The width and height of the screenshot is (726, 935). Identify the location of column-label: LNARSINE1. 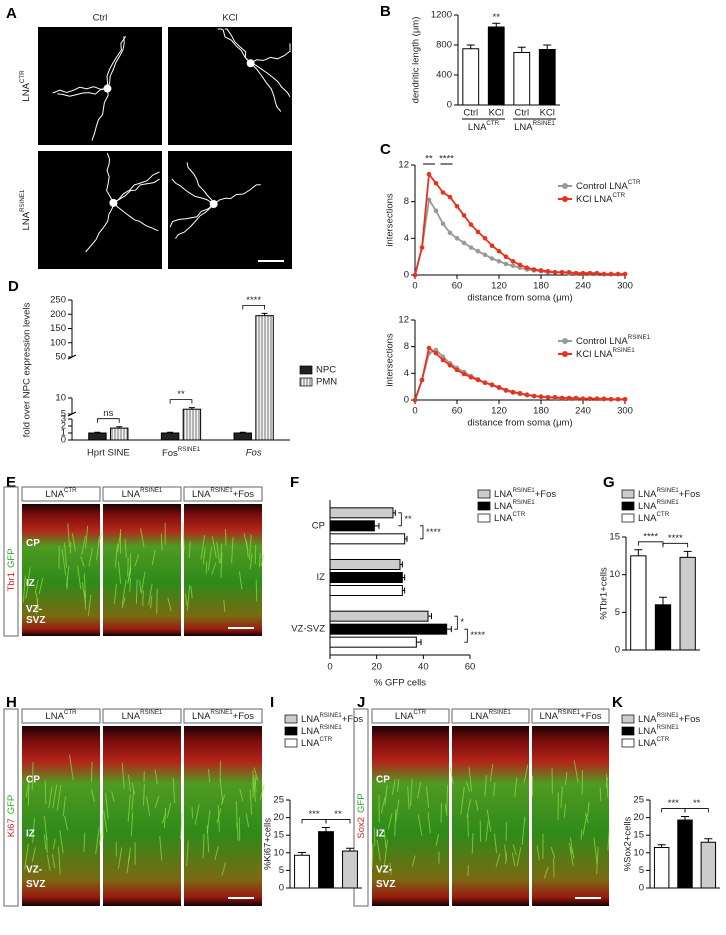
(142, 493).